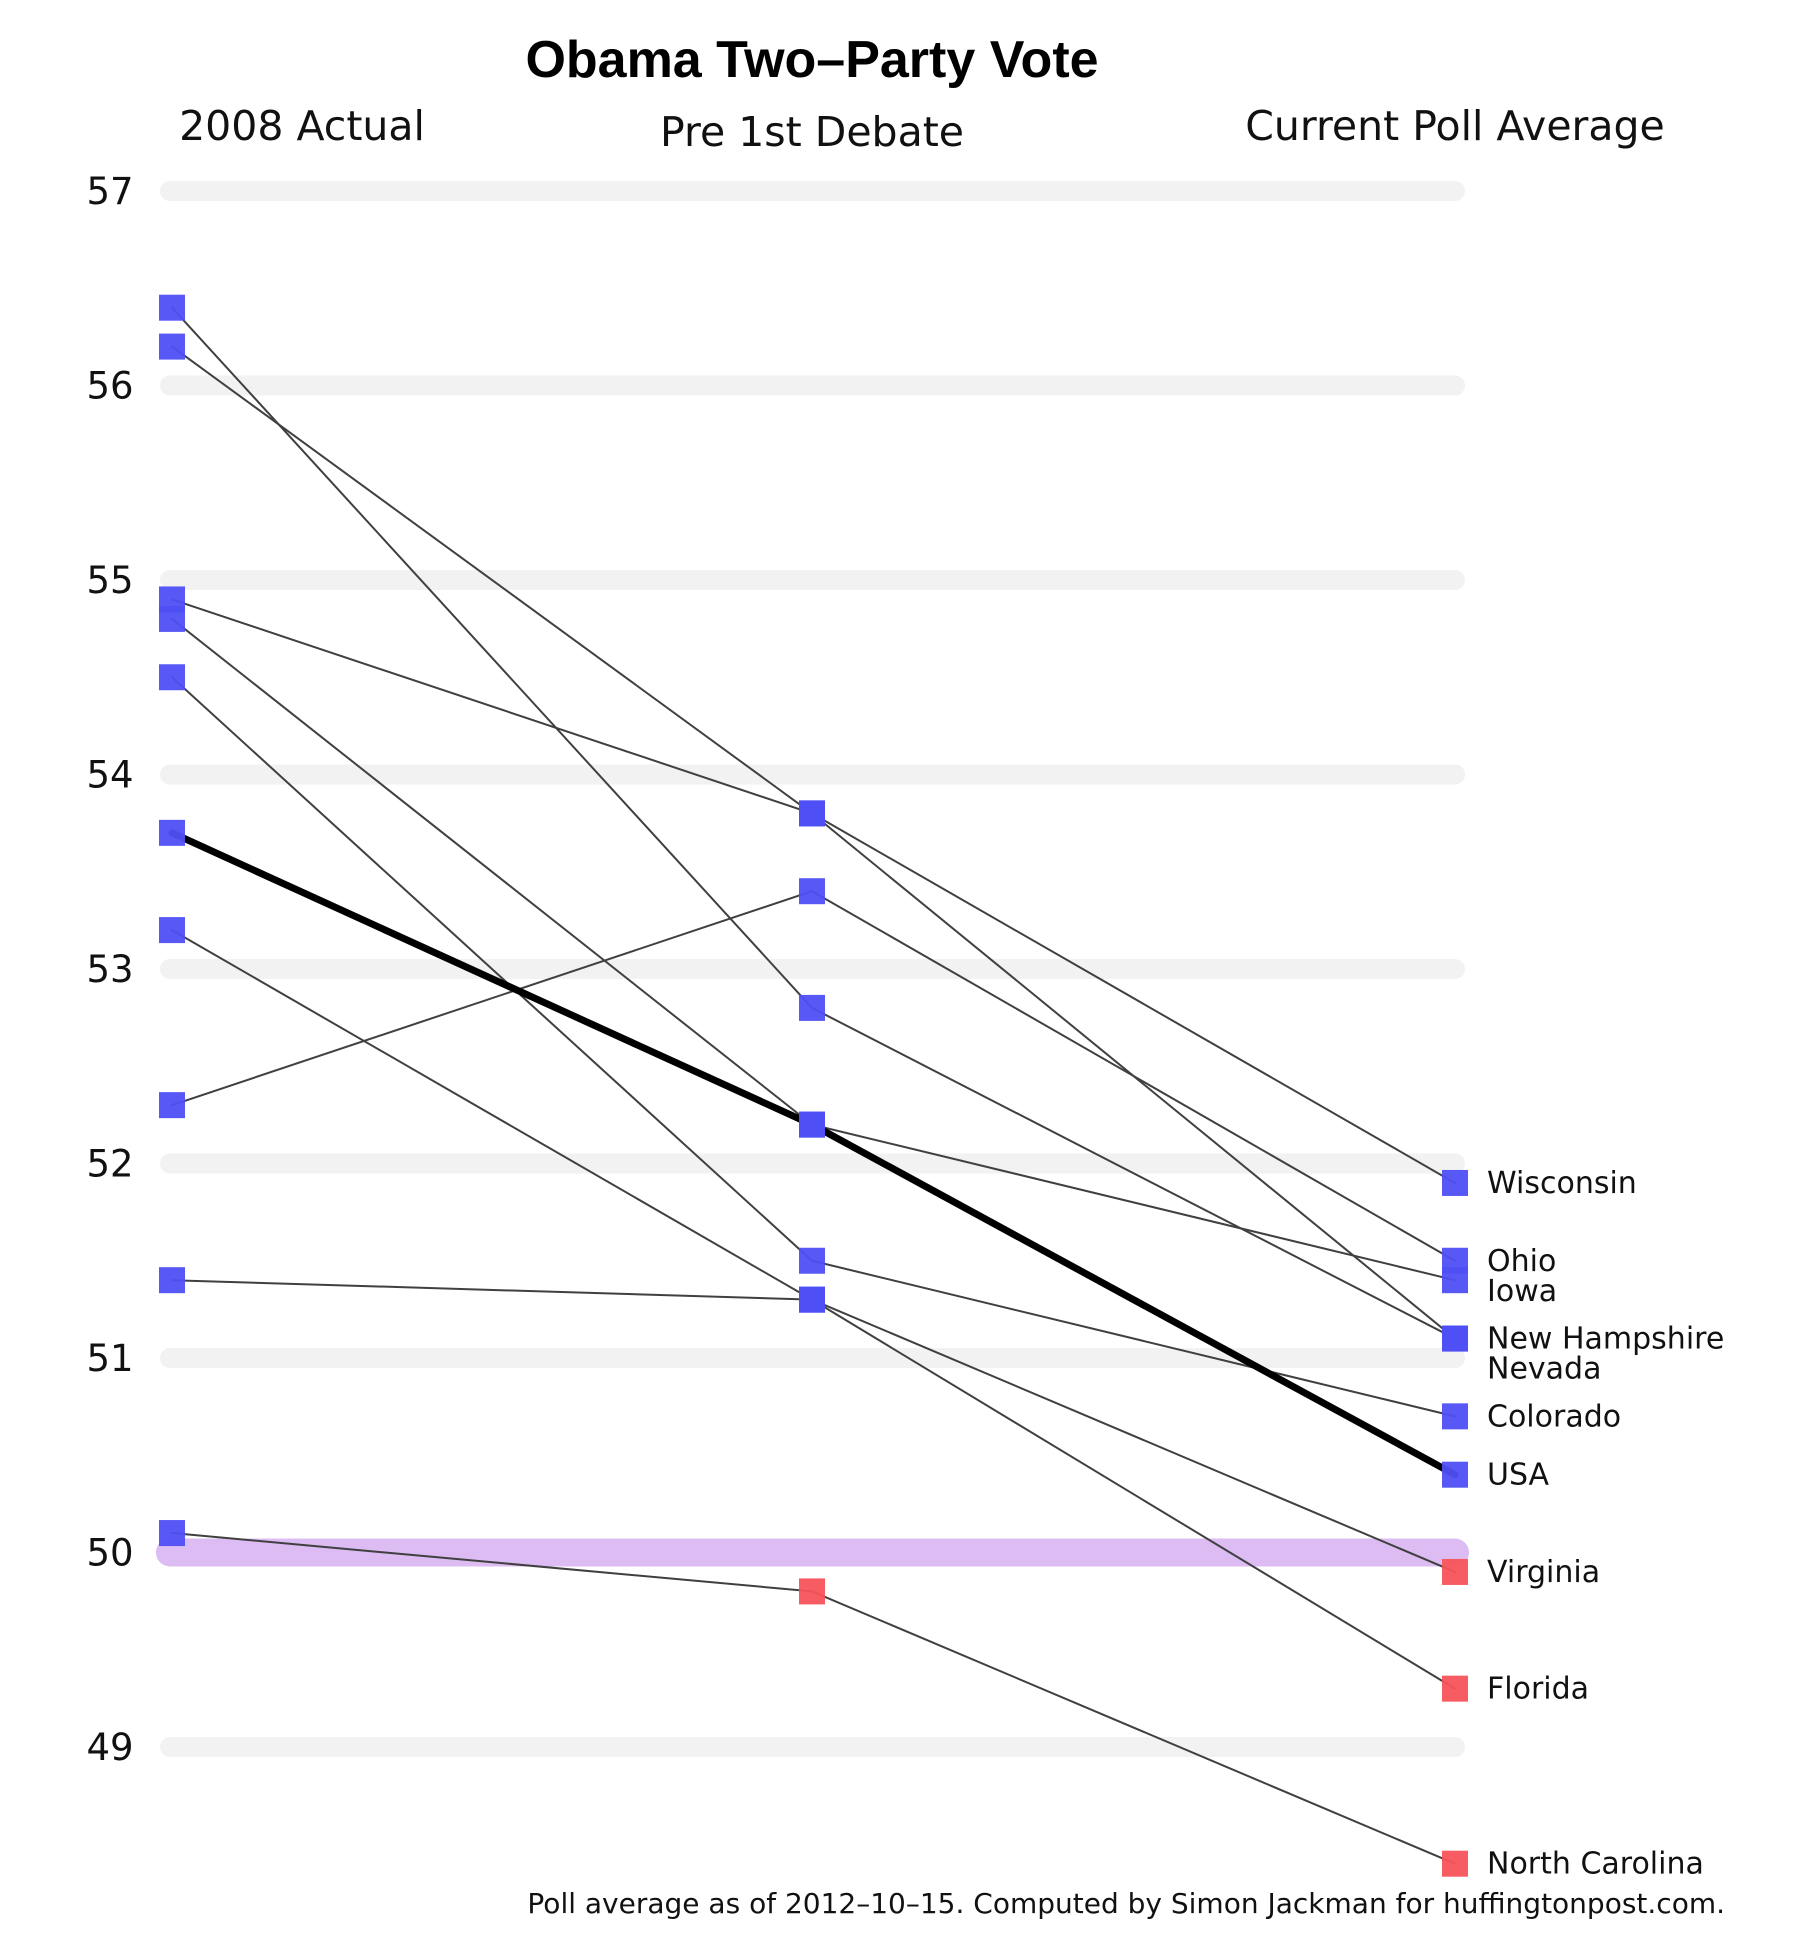 The height and width of the screenshot is (1950, 1800). What do you see at coordinates (1455, 126) in the screenshot?
I see `column-title-current-poll-average: Current Poll Average` at bounding box center [1455, 126].